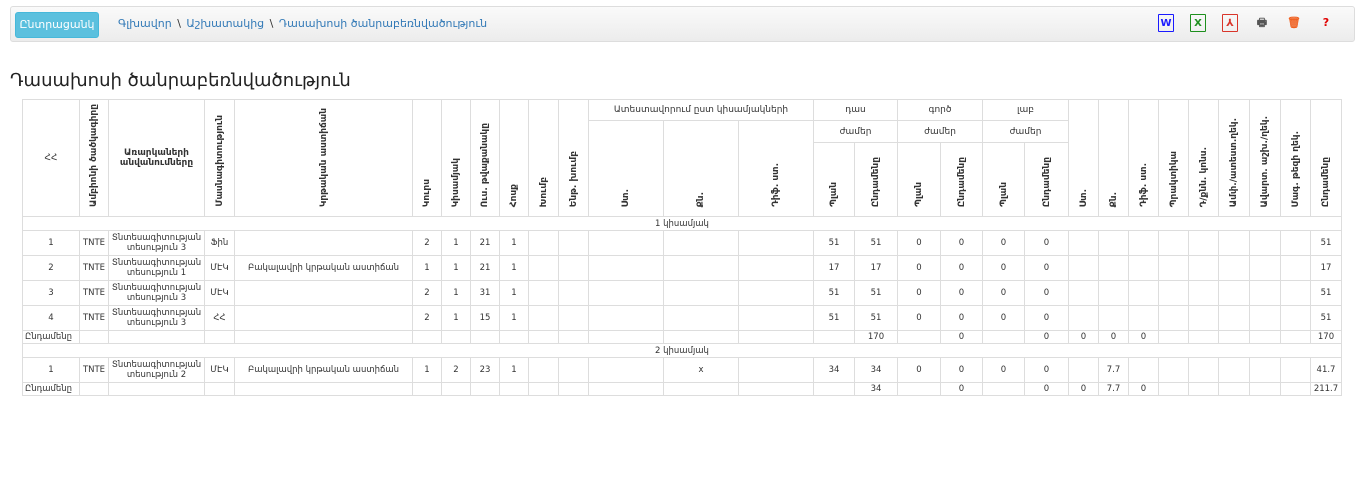  I want to click on excel-icon: X, so click(1198, 23).